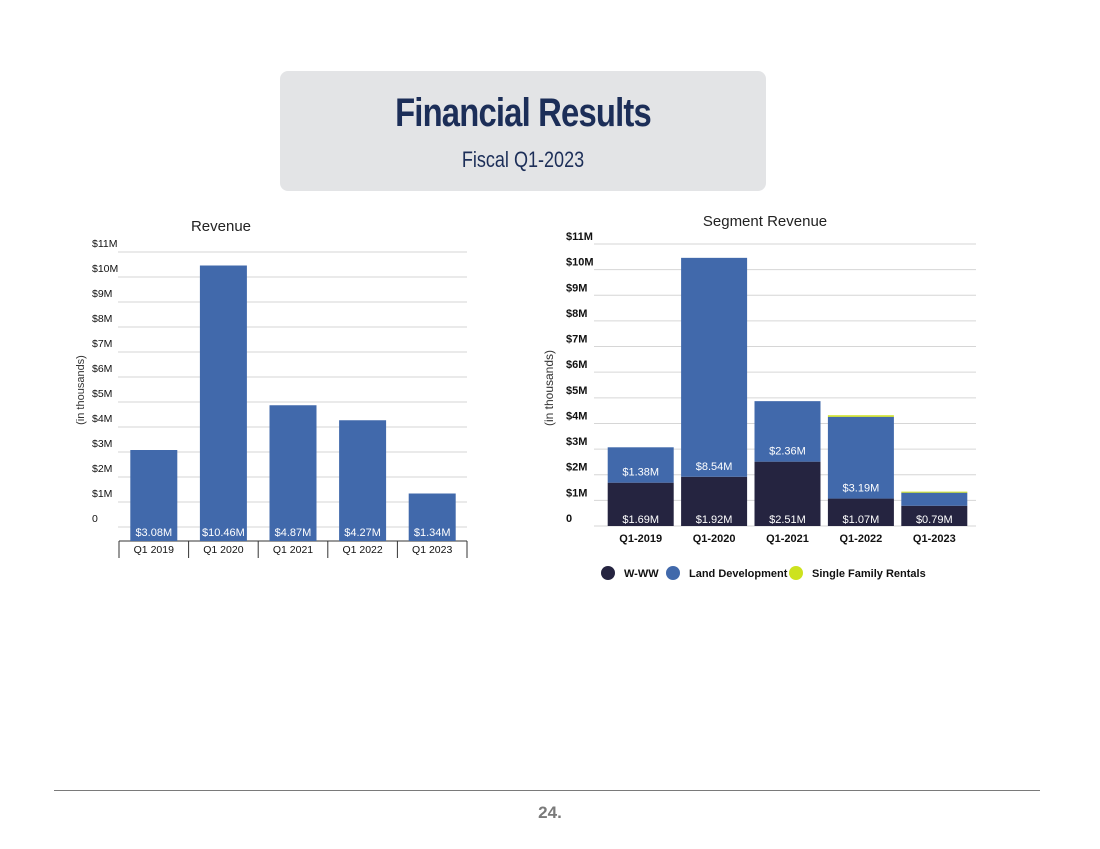 This screenshot has height=849, width=1100. I want to click on segment-bar-data-label: $1.07M, so click(861, 520).